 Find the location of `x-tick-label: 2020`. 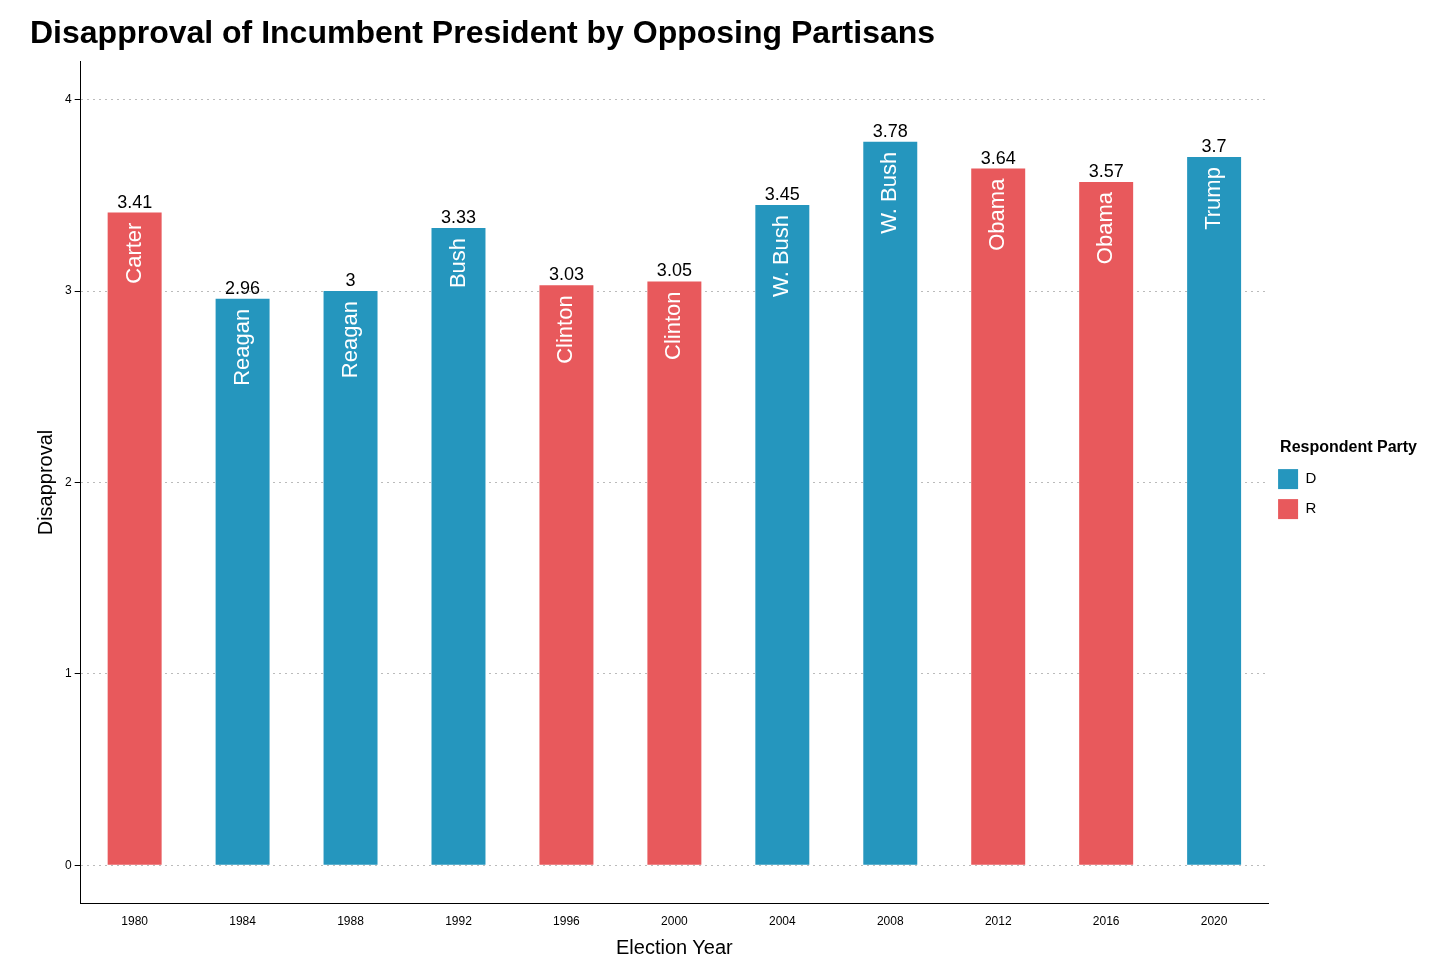

x-tick-label: 2020 is located at coordinates (1214, 921).